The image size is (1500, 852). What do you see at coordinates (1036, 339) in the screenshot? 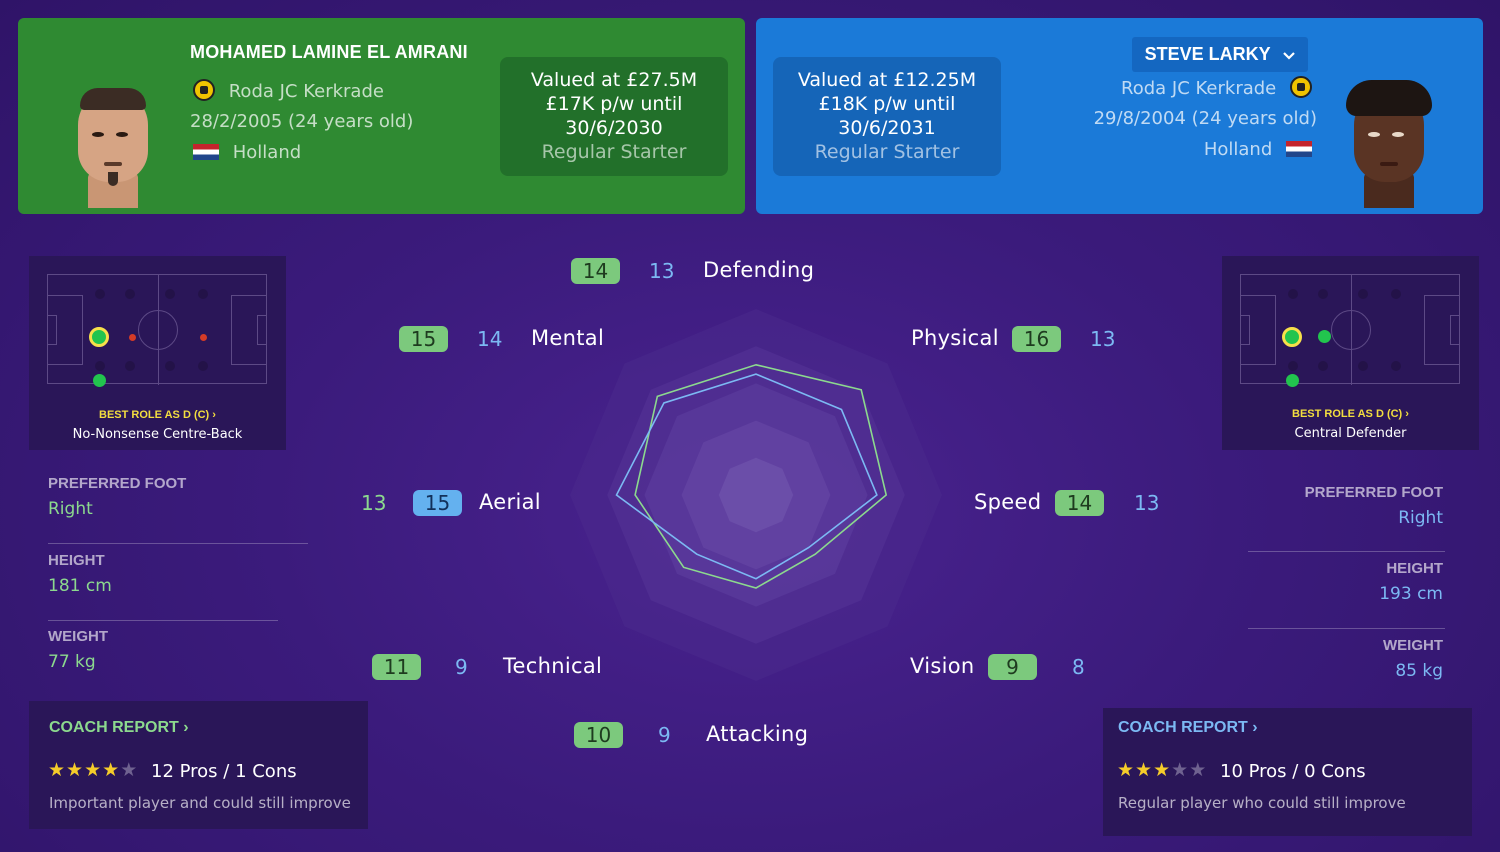
I see `left-physical-value: 16` at bounding box center [1036, 339].